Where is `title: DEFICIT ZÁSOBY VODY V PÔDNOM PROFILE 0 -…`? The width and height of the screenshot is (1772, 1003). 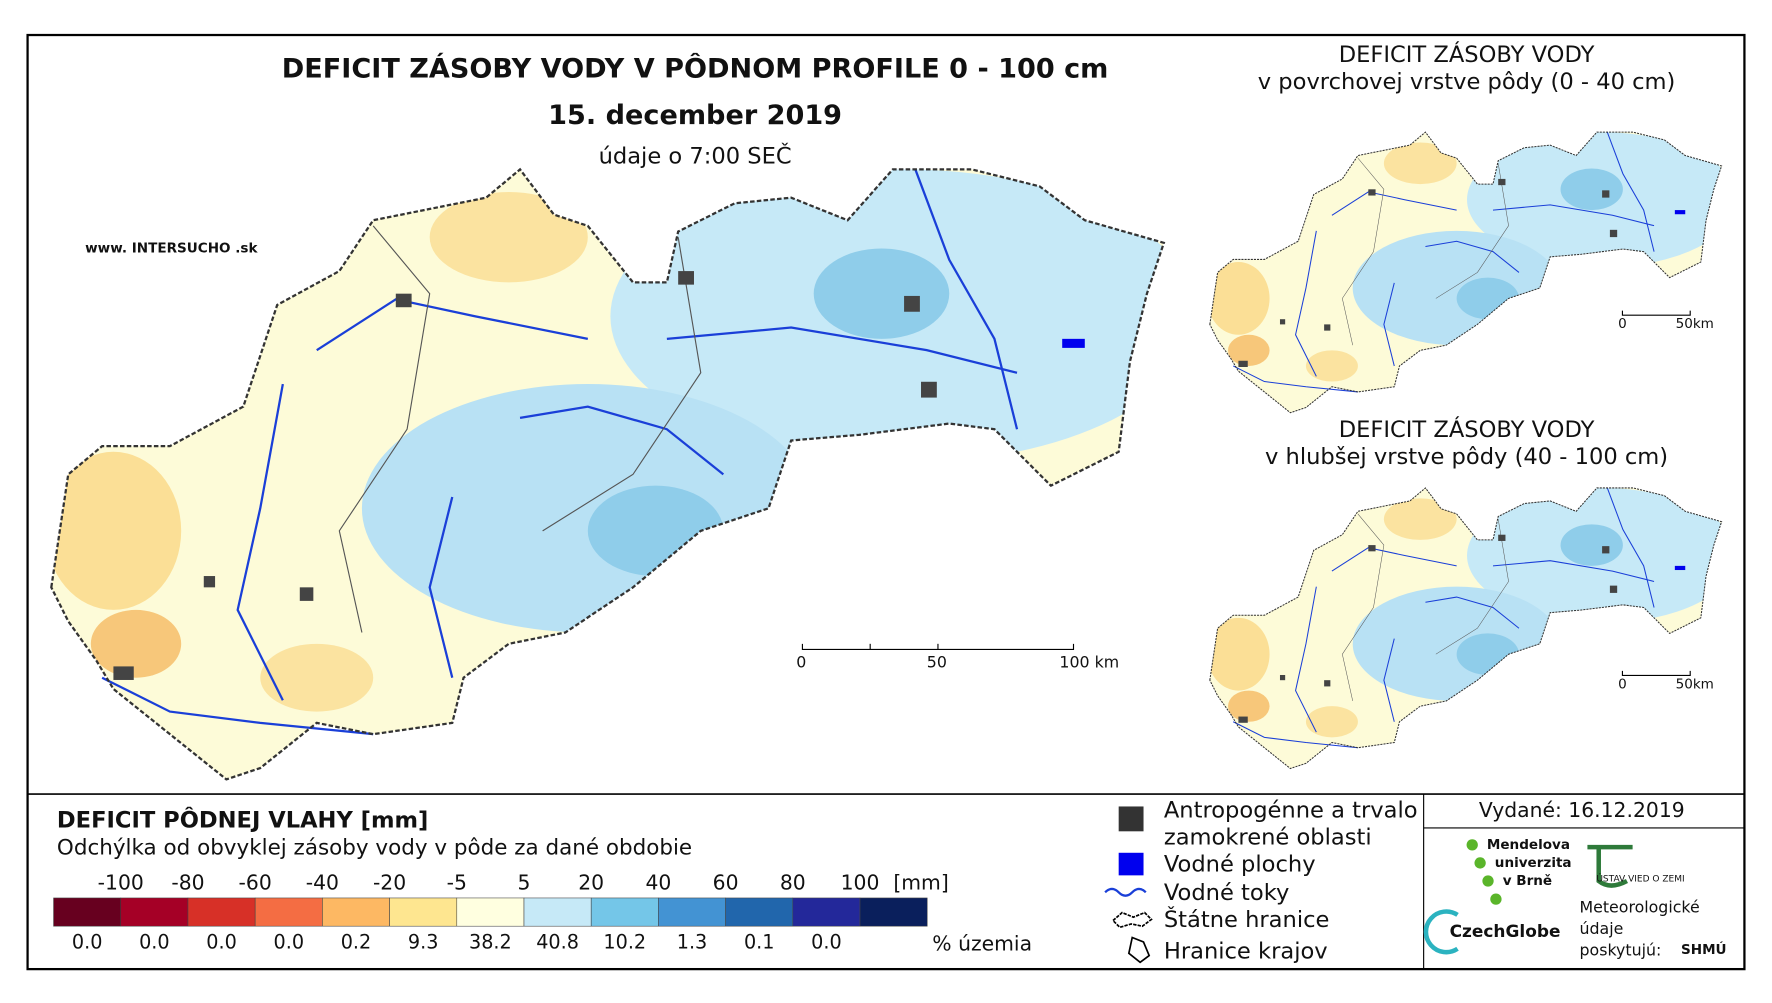
title: DEFICIT ZÁSOBY VODY V PÔDNOM PROFILE 0 -… is located at coordinates (695, 69).